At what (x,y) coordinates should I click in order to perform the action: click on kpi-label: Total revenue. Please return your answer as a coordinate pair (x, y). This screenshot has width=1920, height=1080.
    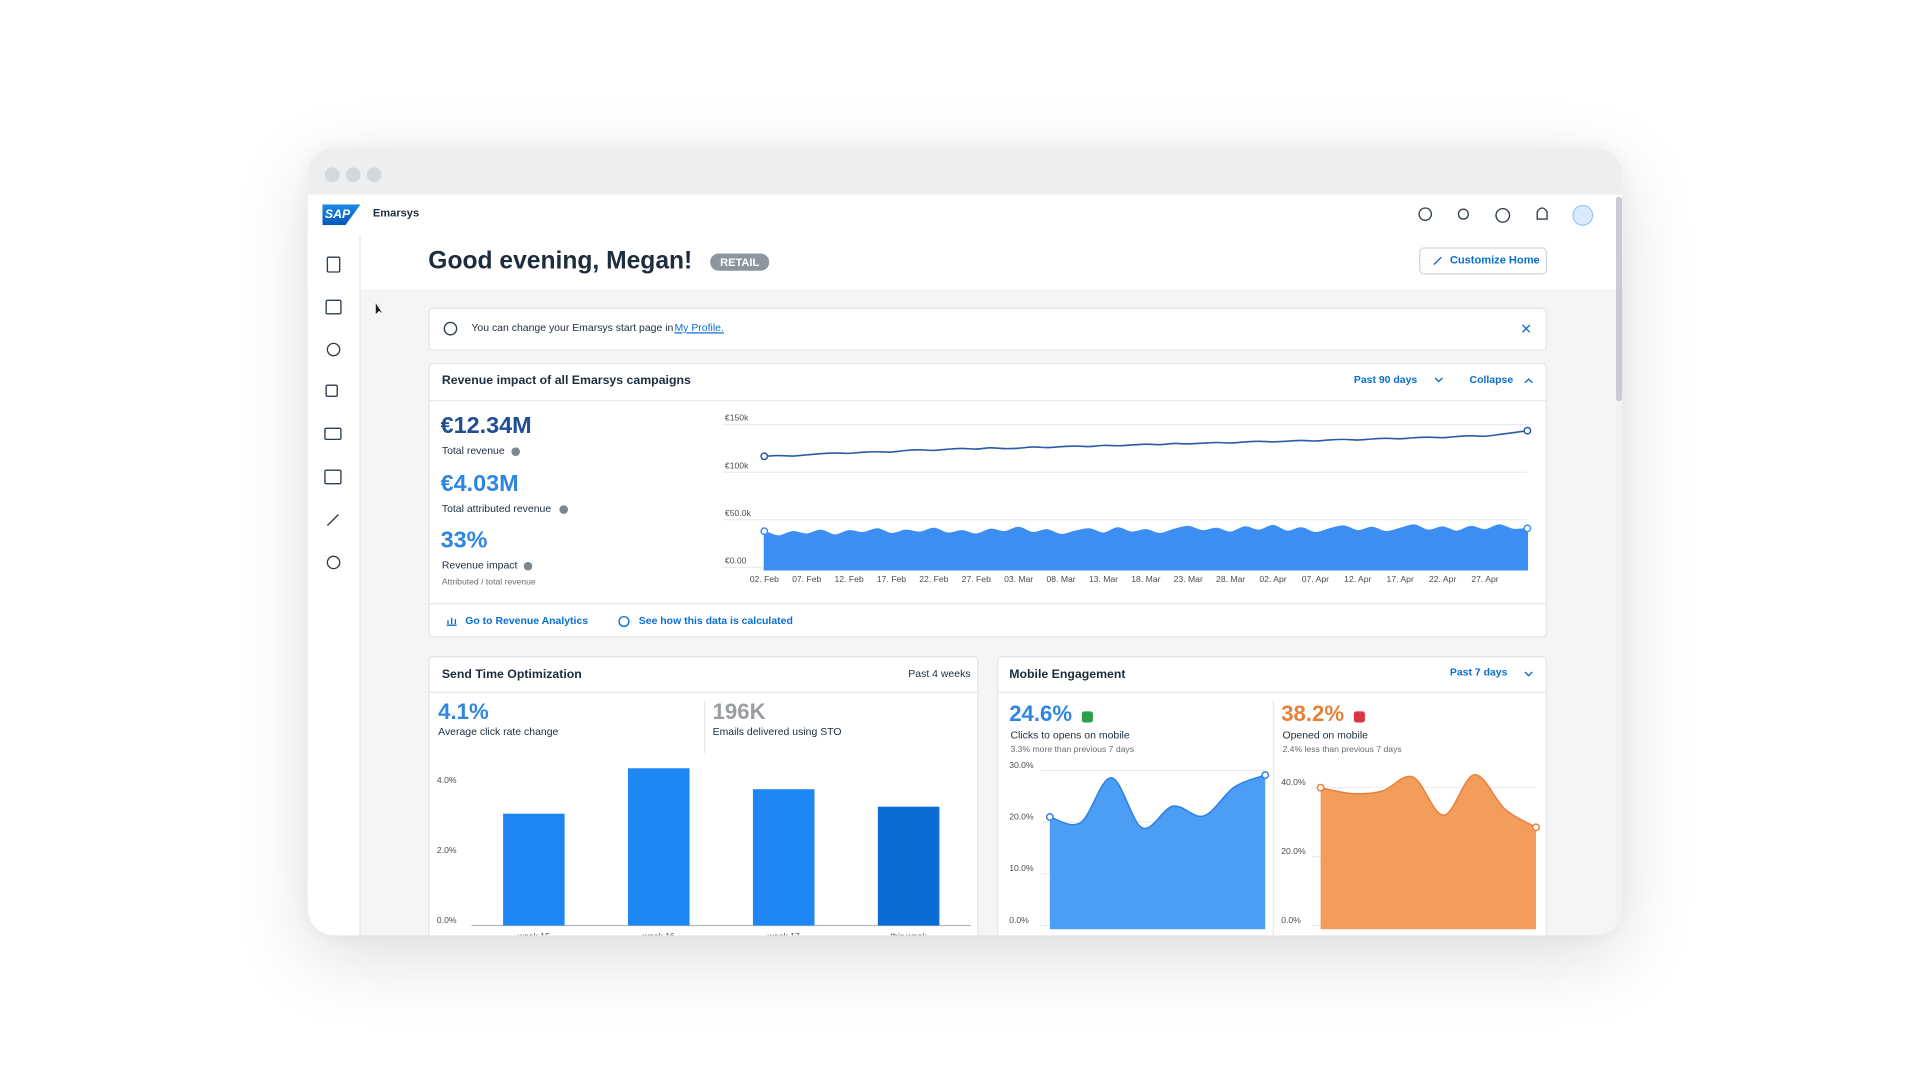
    Looking at the image, I should click on (473, 450).